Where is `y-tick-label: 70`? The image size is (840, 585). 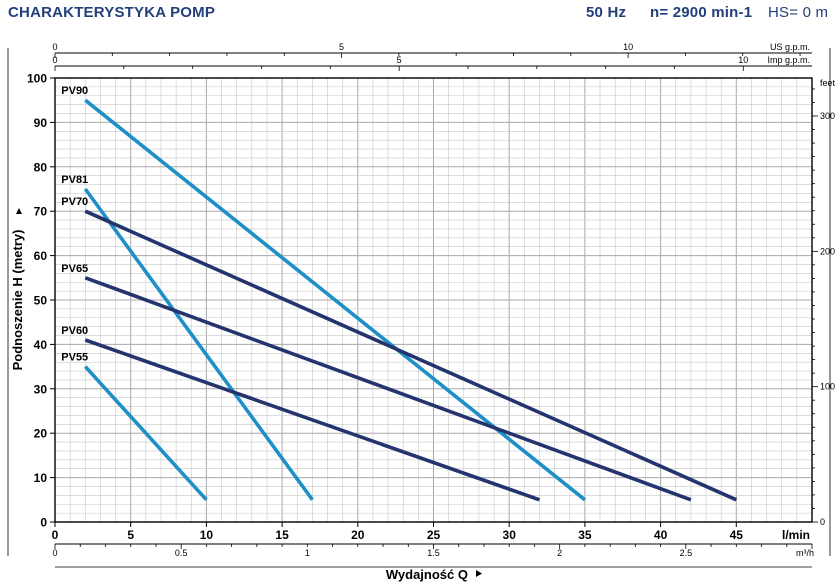 y-tick-label: 70 is located at coordinates (41, 212).